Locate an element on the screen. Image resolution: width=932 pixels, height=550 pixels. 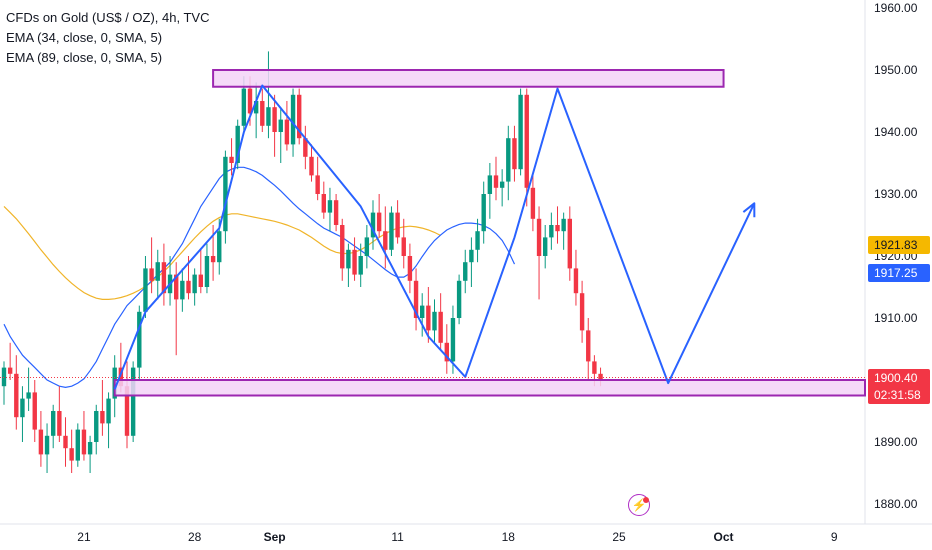
legend-ema89: EMA (89, close, 0, SMA, 5) is located at coordinates (84, 57).